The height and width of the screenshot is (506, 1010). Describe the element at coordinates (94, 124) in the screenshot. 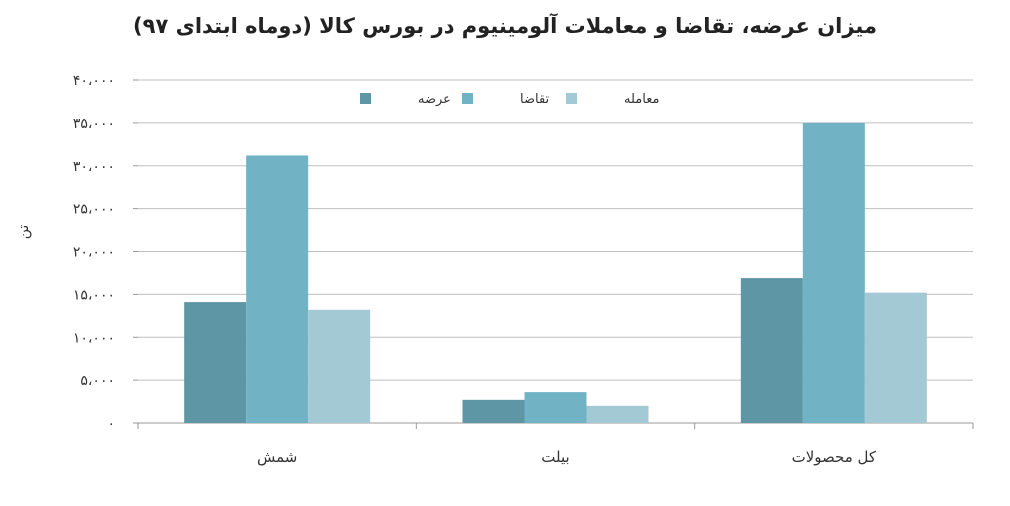

I see `y-tick-label: ۳۵،۰۰۰` at that location.